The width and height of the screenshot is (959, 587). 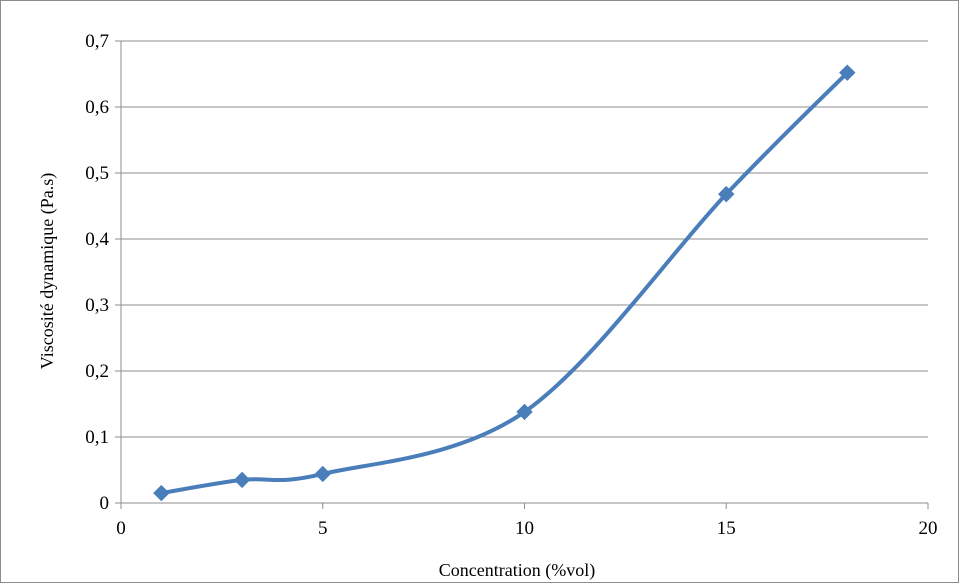 What do you see at coordinates (97, 107) in the screenshot?
I see `y-tick-label: 0,6` at bounding box center [97, 107].